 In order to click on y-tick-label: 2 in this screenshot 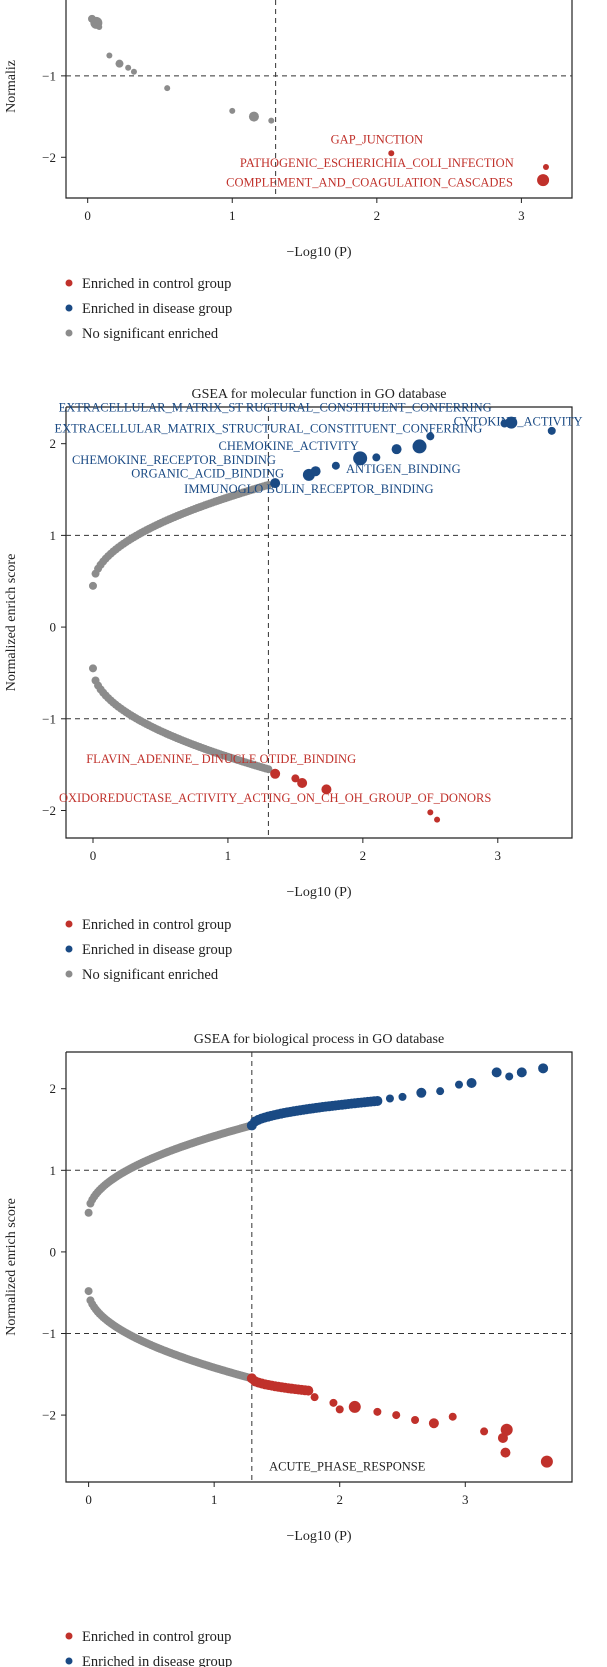, I will do `click(53, 1088)`.